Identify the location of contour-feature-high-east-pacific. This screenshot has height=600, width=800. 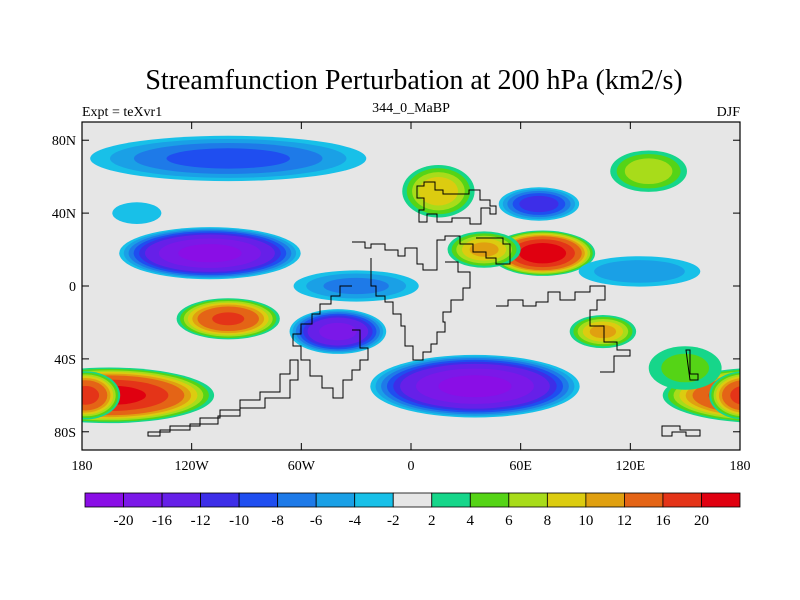
(685, 368).